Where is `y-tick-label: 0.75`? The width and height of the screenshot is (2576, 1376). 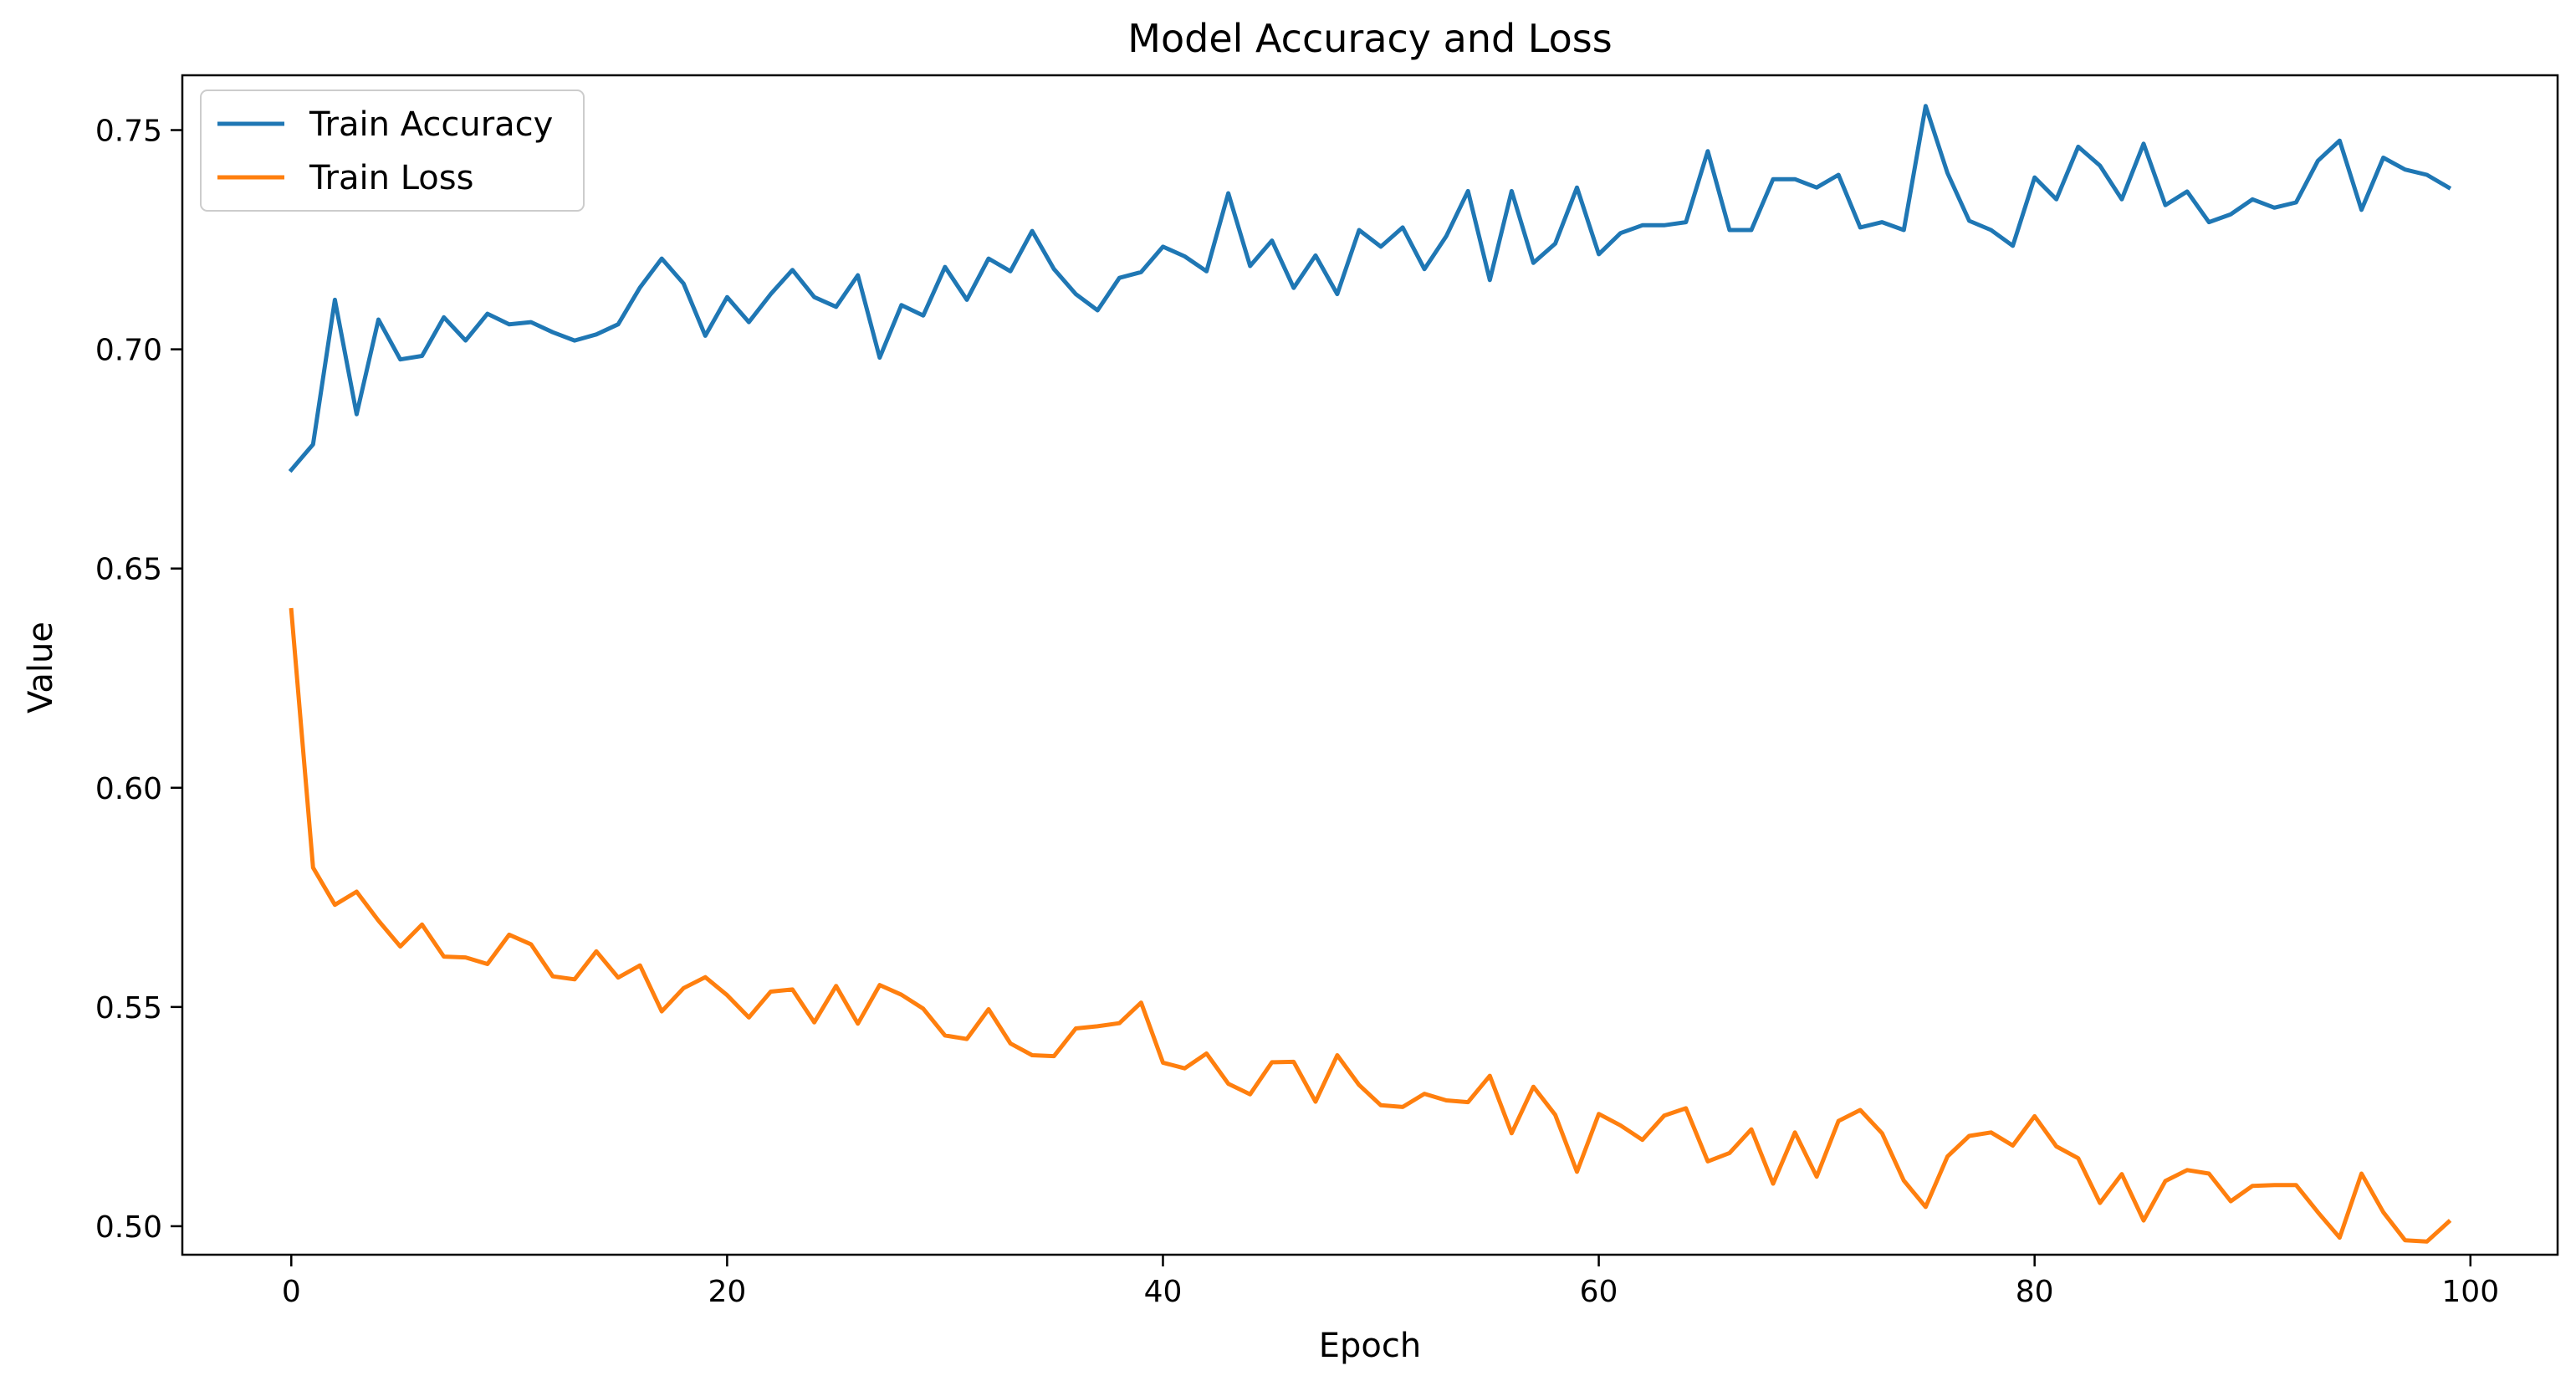
y-tick-label: 0.75 is located at coordinates (128, 132).